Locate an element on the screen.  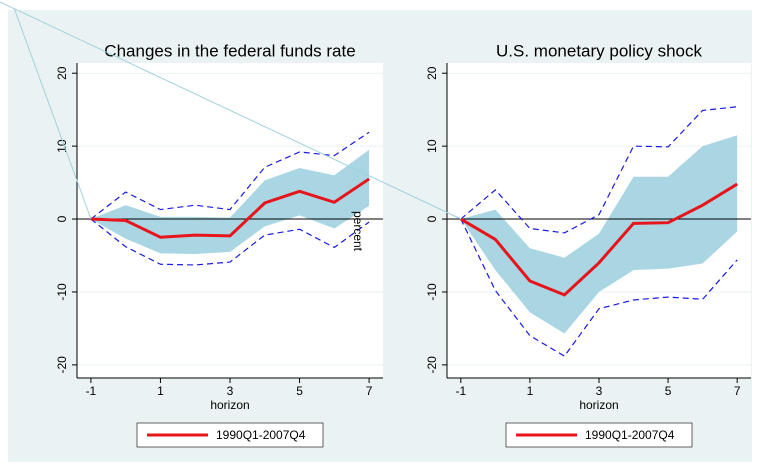
chart-title: U.S. monetary policy shock is located at coordinates (599, 50).